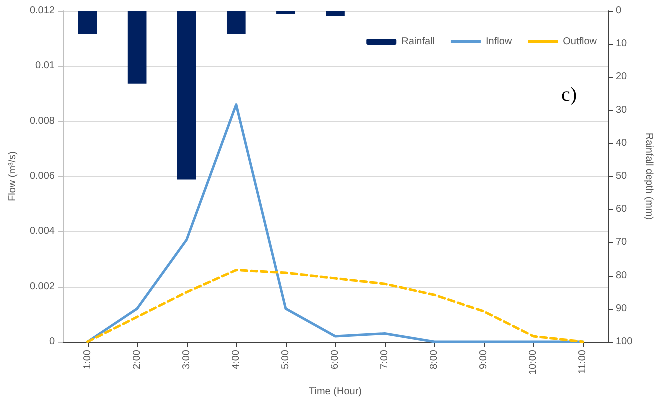 Image resolution: width=662 pixels, height=402 pixels. Describe the element at coordinates (622, 308) in the screenshot. I see `y2-tick-label: 90` at that location.